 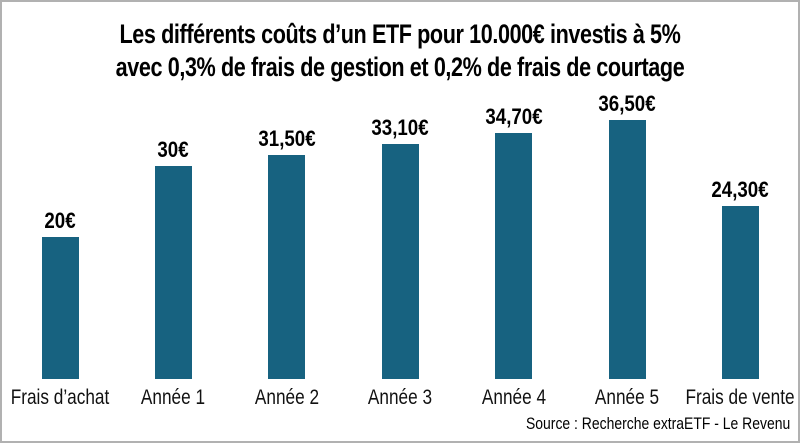 What do you see at coordinates (60, 220) in the screenshot?
I see `bar-value-label: 20€` at bounding box center [60, 220].